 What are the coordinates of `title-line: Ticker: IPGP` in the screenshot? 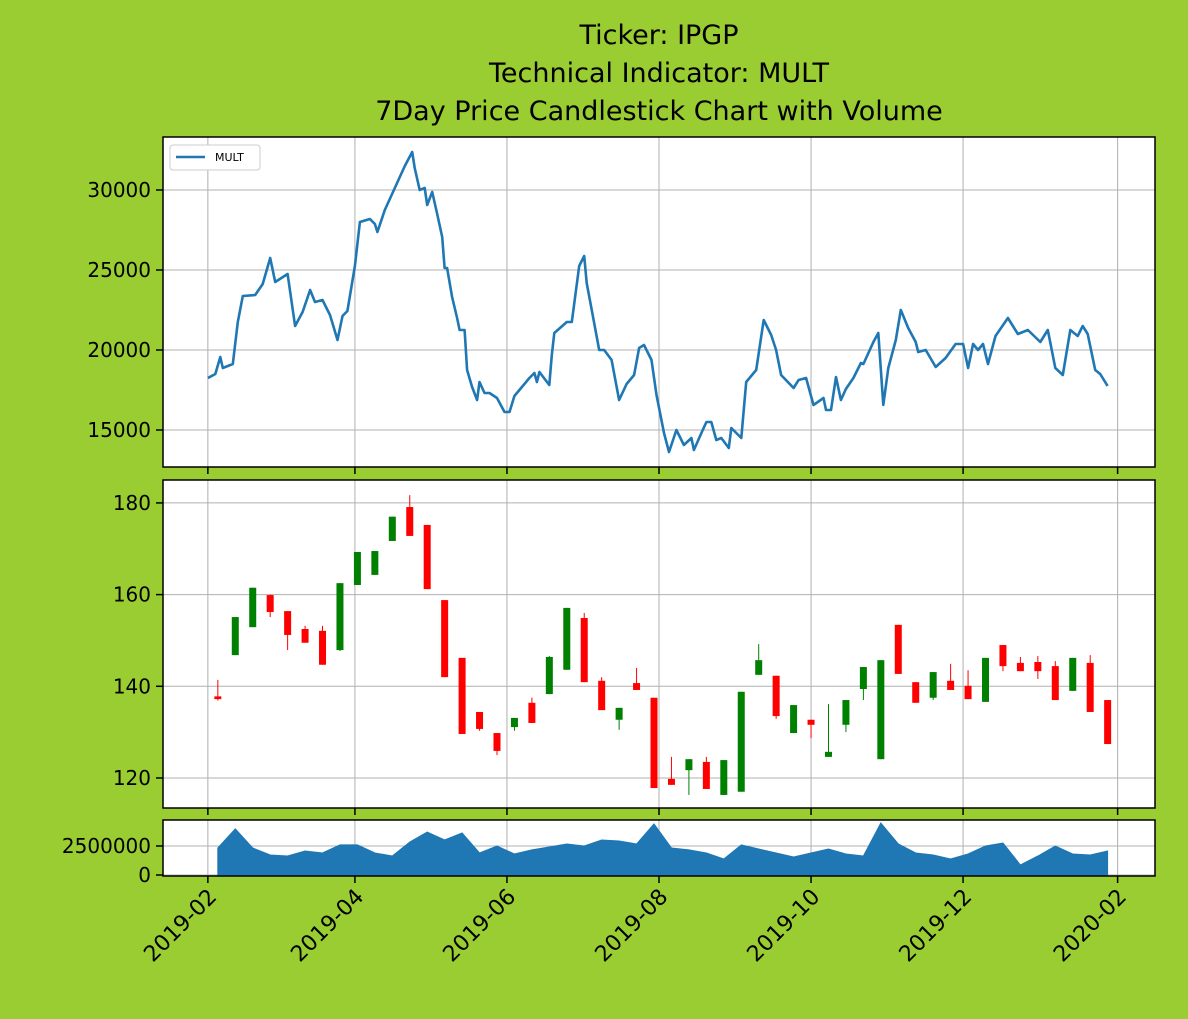 It's located at (658, 35).